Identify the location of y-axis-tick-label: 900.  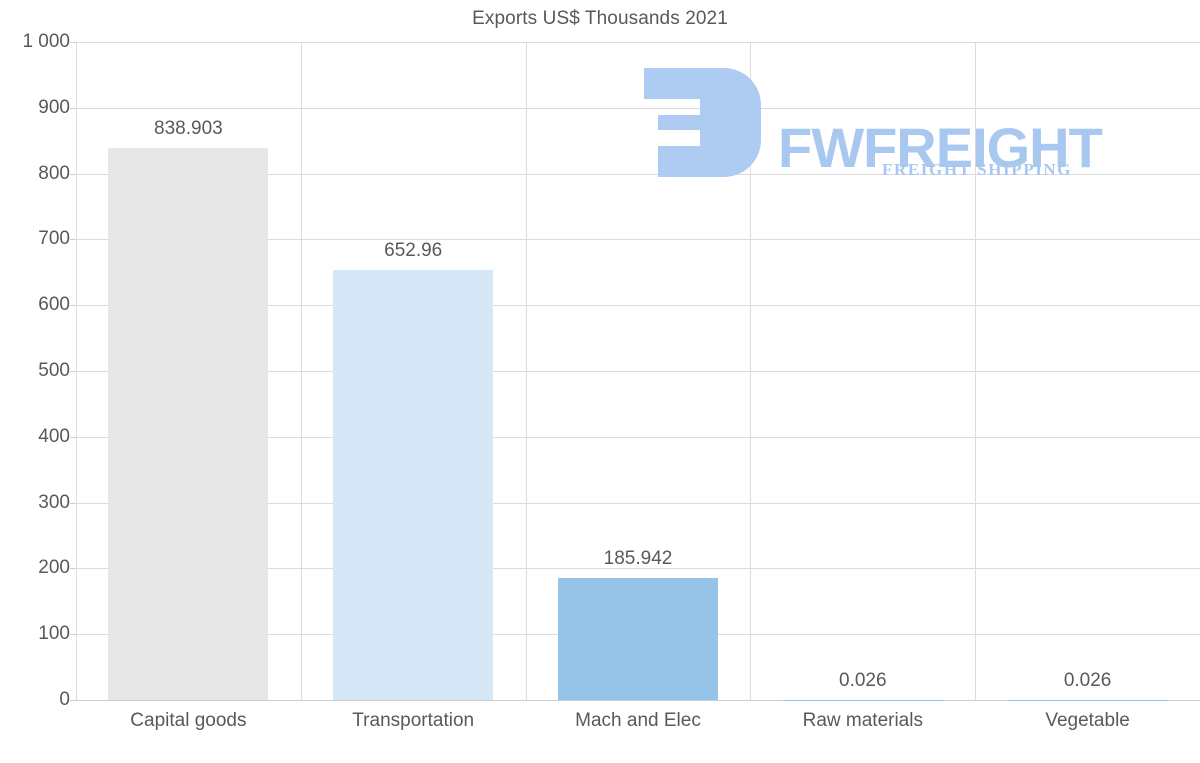
(54, 107).